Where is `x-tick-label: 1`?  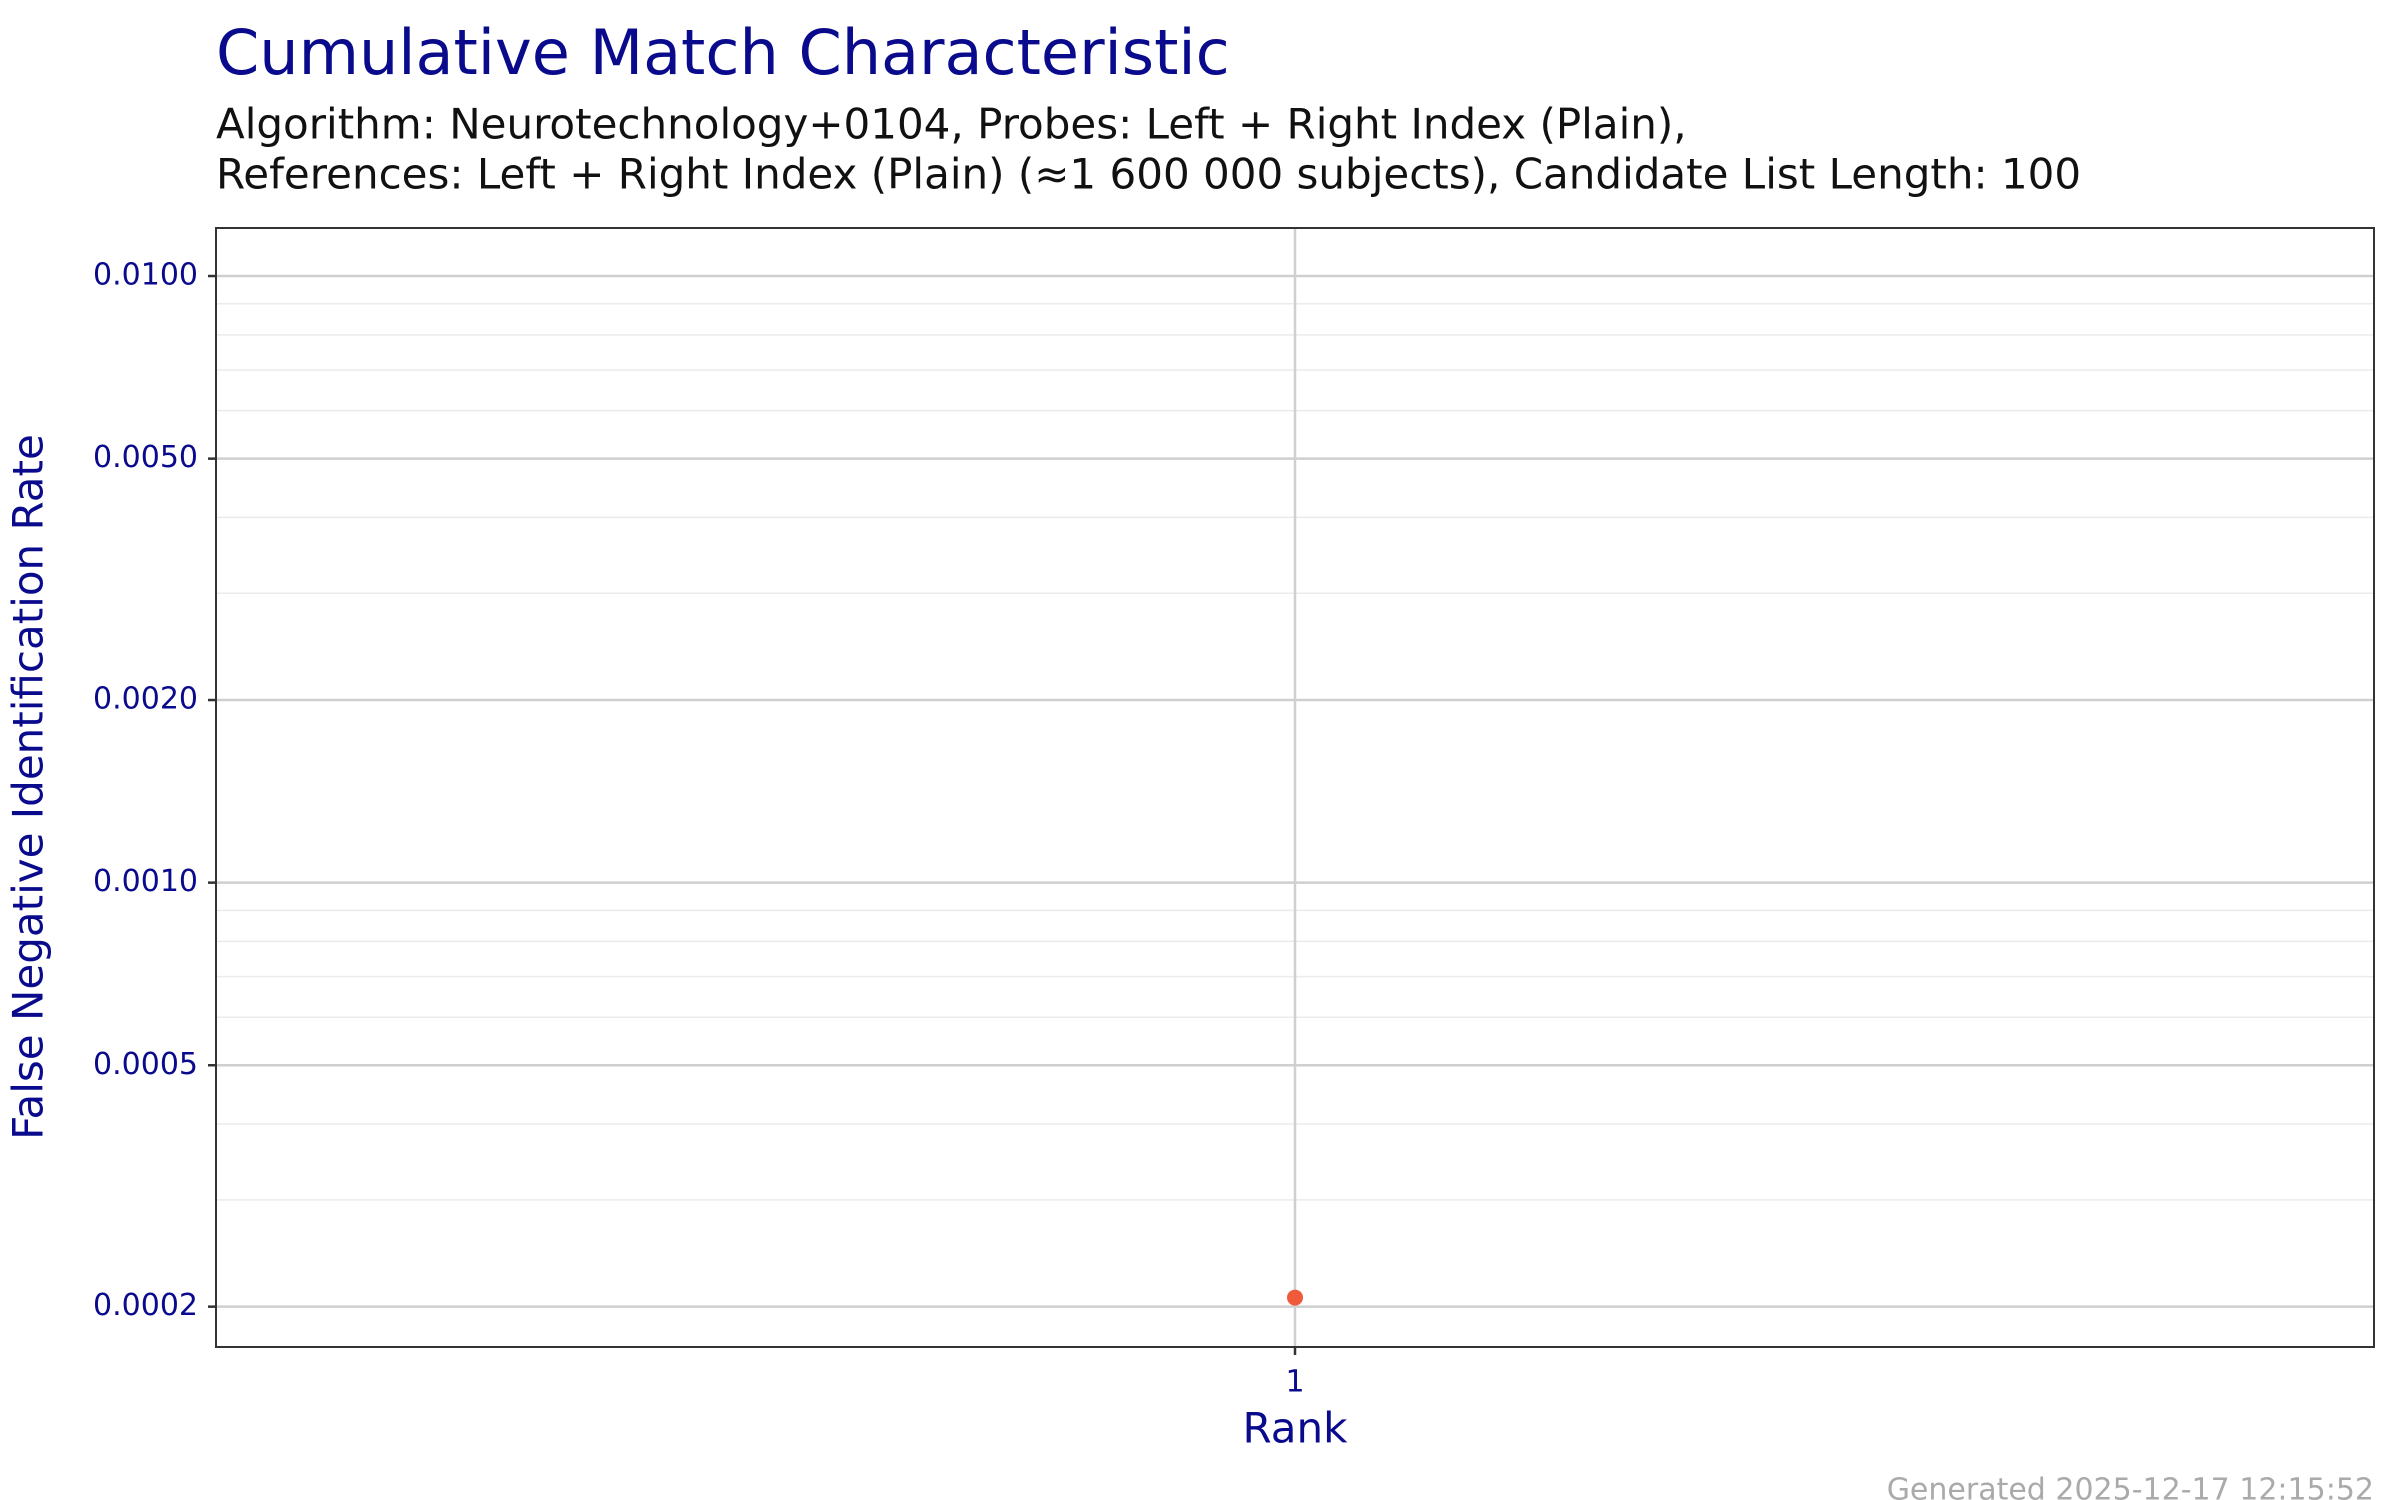
x-tick-label: 1 is located at coordinates (1294, 1382).